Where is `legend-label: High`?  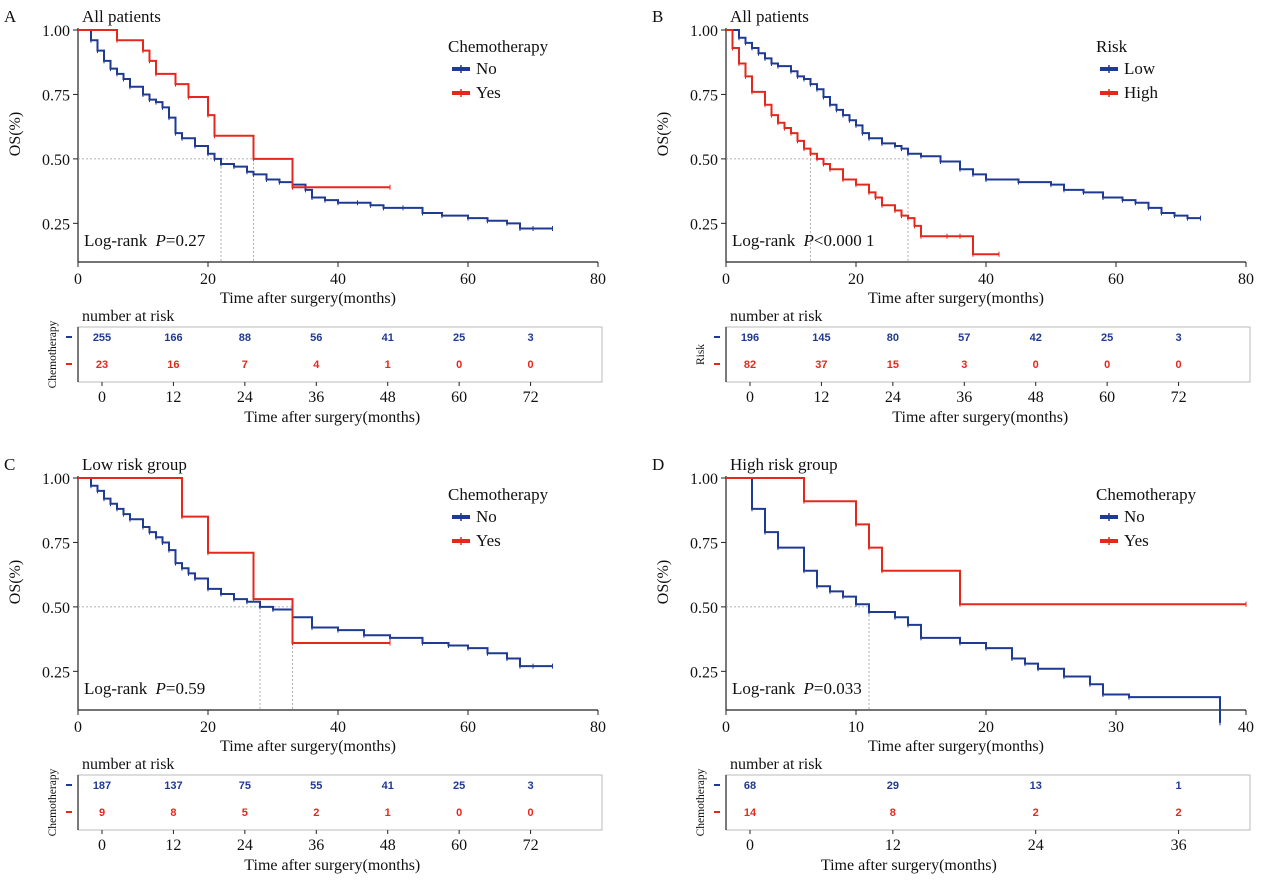 legend-label: High is located at coordinates (1141, 92).